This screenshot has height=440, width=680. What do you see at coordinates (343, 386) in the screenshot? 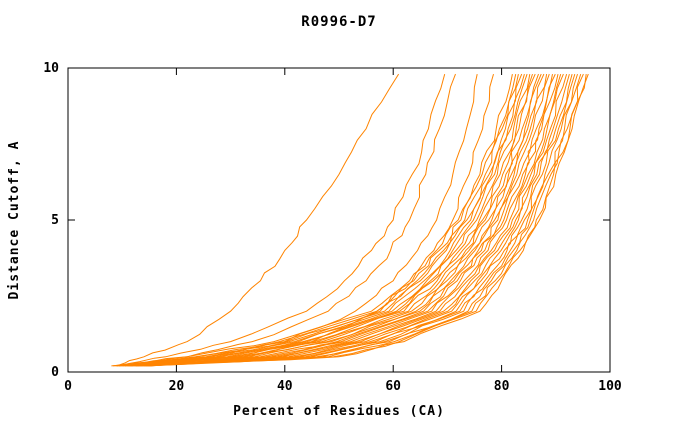
I see `x-tick-labels: 0 20 40 60 80 100` at bounding box center [343, 386].